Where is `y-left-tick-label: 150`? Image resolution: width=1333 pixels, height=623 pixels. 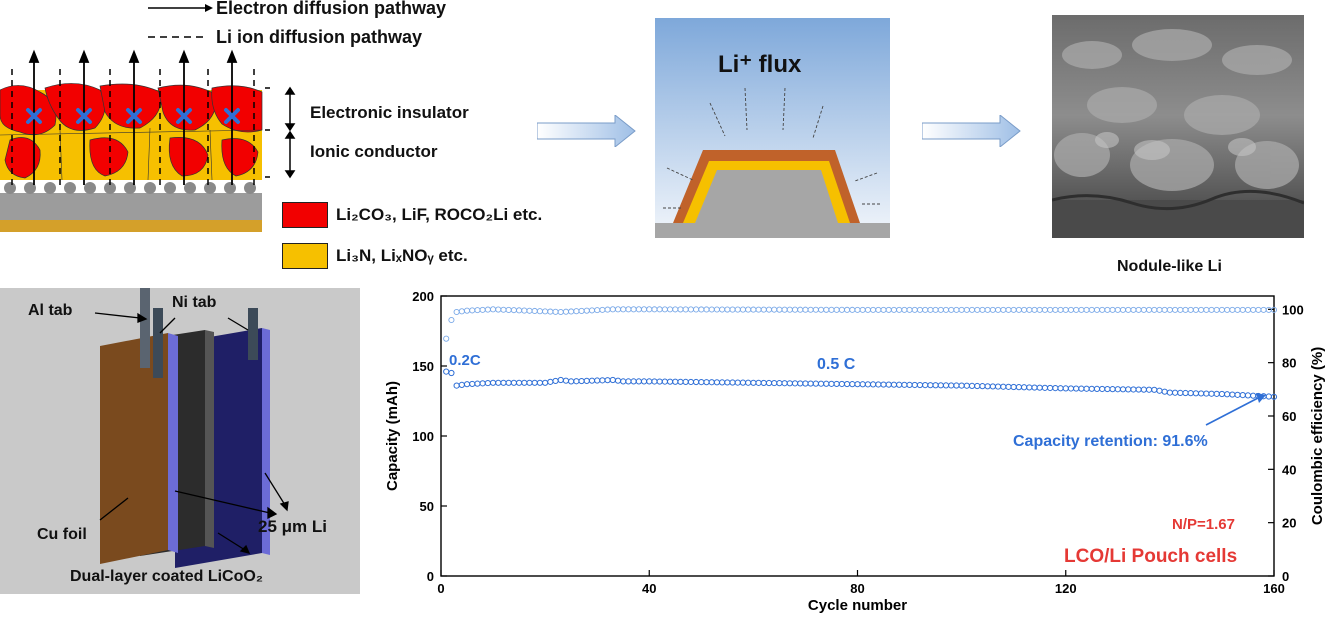 y-left-tick-label: 150 is located at coordinates (423, 366).